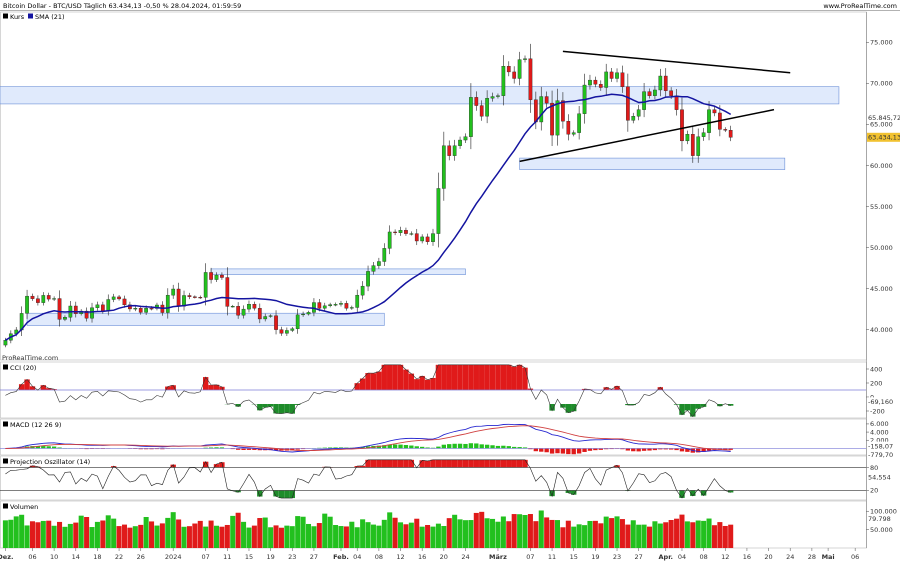  Describe the element at coordinates (879, 441) in the screenshot. I see `y-tick-label: 2.000` at that location.